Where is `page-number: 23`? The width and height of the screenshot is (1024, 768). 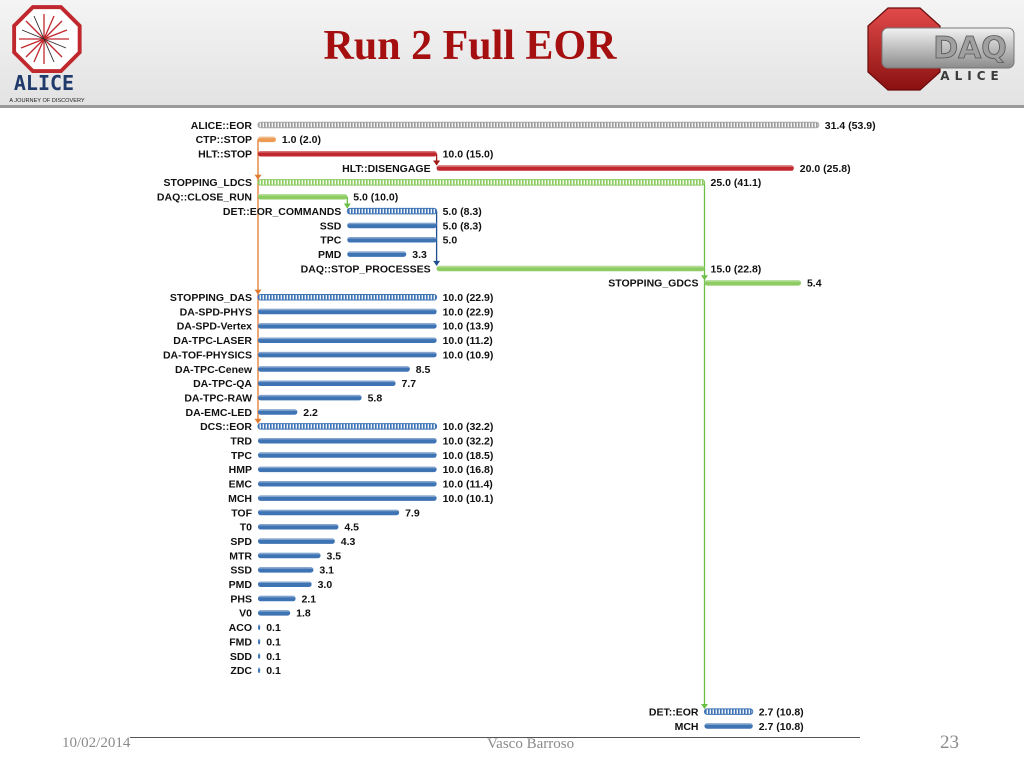 page-number: 23 is located at coordinates (949, 742).